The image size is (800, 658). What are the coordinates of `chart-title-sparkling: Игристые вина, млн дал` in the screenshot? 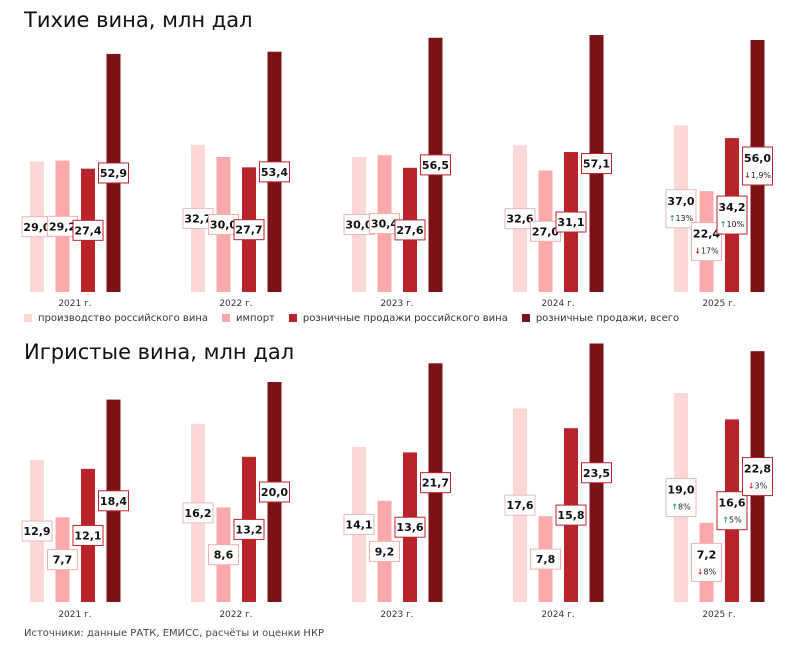 It's located at (159, 352).